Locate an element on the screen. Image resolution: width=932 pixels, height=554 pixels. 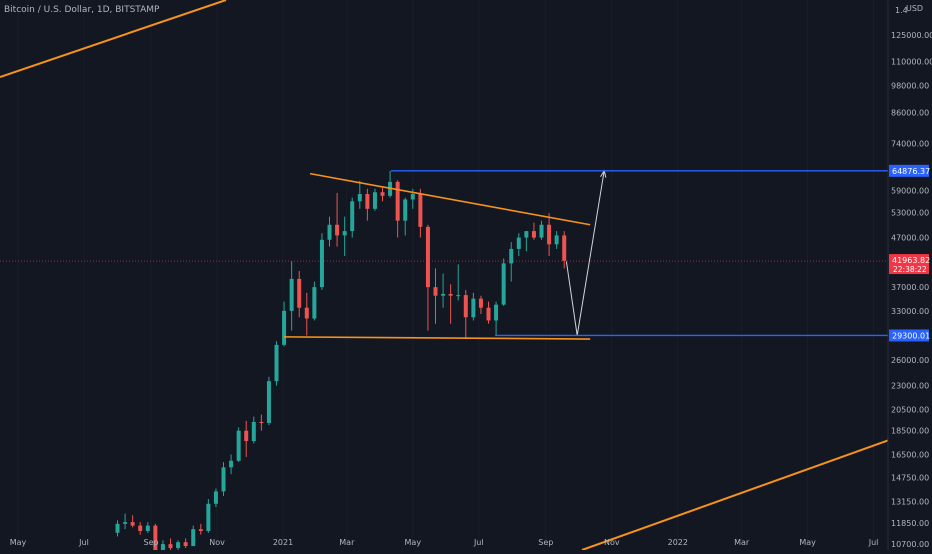
countdown-label: 22:38:22 is located at coordinates (910, 269).